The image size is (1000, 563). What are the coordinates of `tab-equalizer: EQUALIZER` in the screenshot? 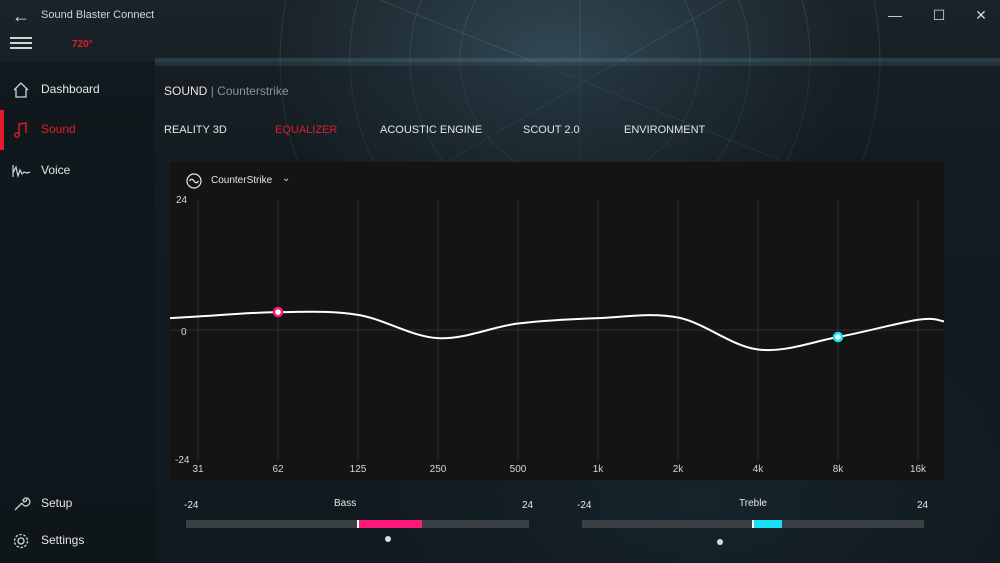 It's located at (306, 130).